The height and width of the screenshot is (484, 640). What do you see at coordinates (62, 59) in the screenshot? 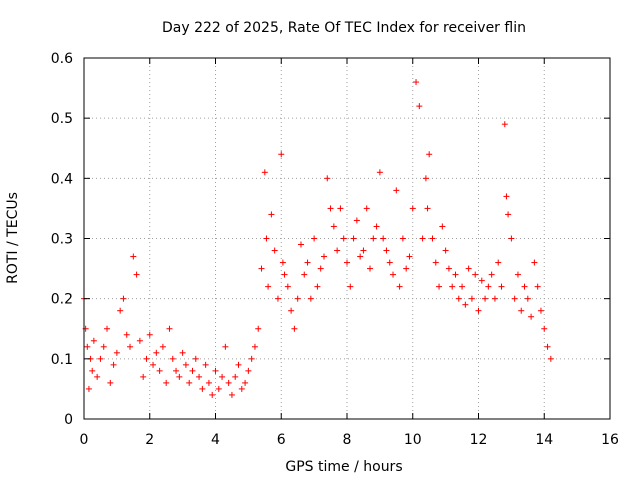
I see `y-tick-label: 0.6` at bounding box center [62, 59].